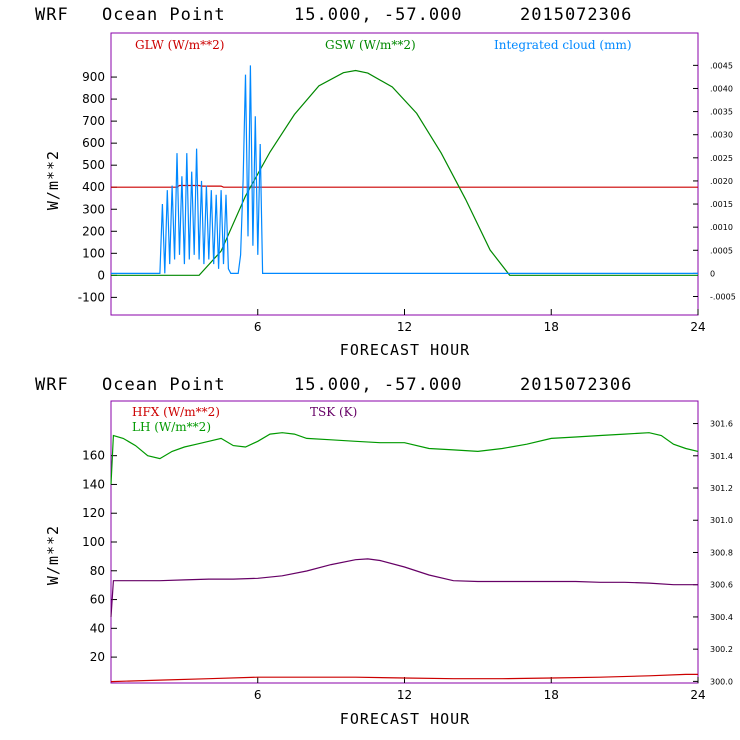  Describe the element at coordinates (99, 556) in the screenshot. I see `y-tick-labels: 20 40 60 80 100 120 140 160` at that location.